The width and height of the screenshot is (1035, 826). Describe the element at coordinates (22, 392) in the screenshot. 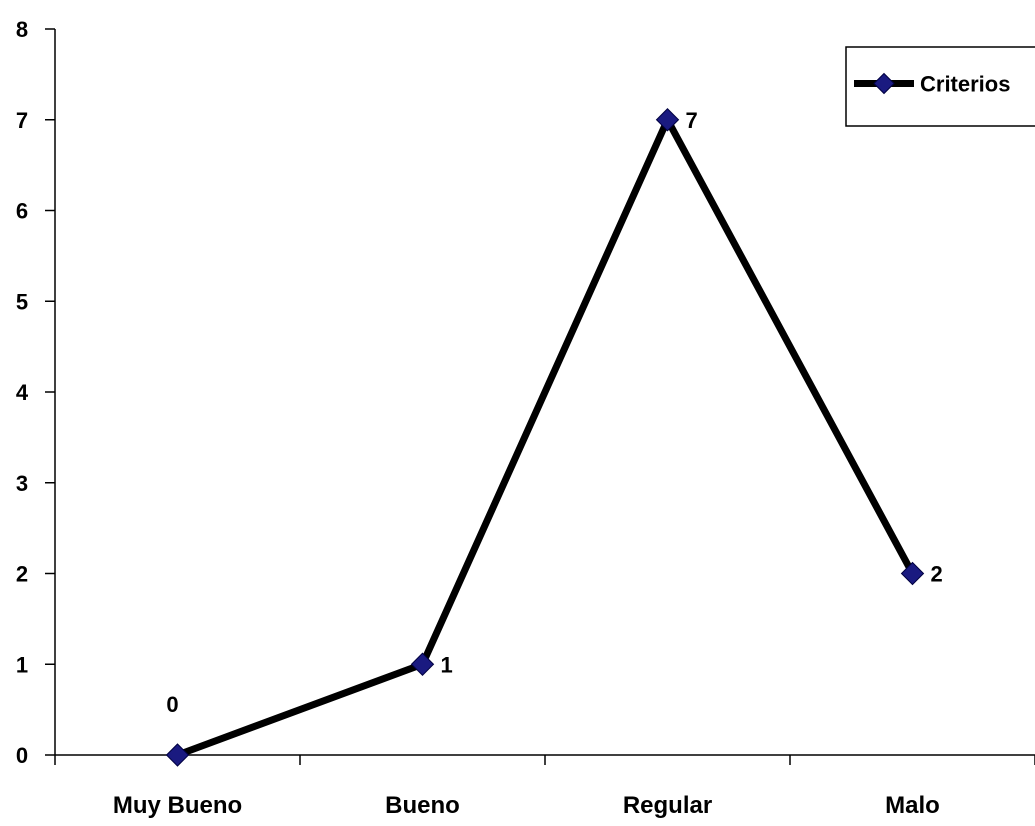

I see `y-tick-label: 4` at that location.